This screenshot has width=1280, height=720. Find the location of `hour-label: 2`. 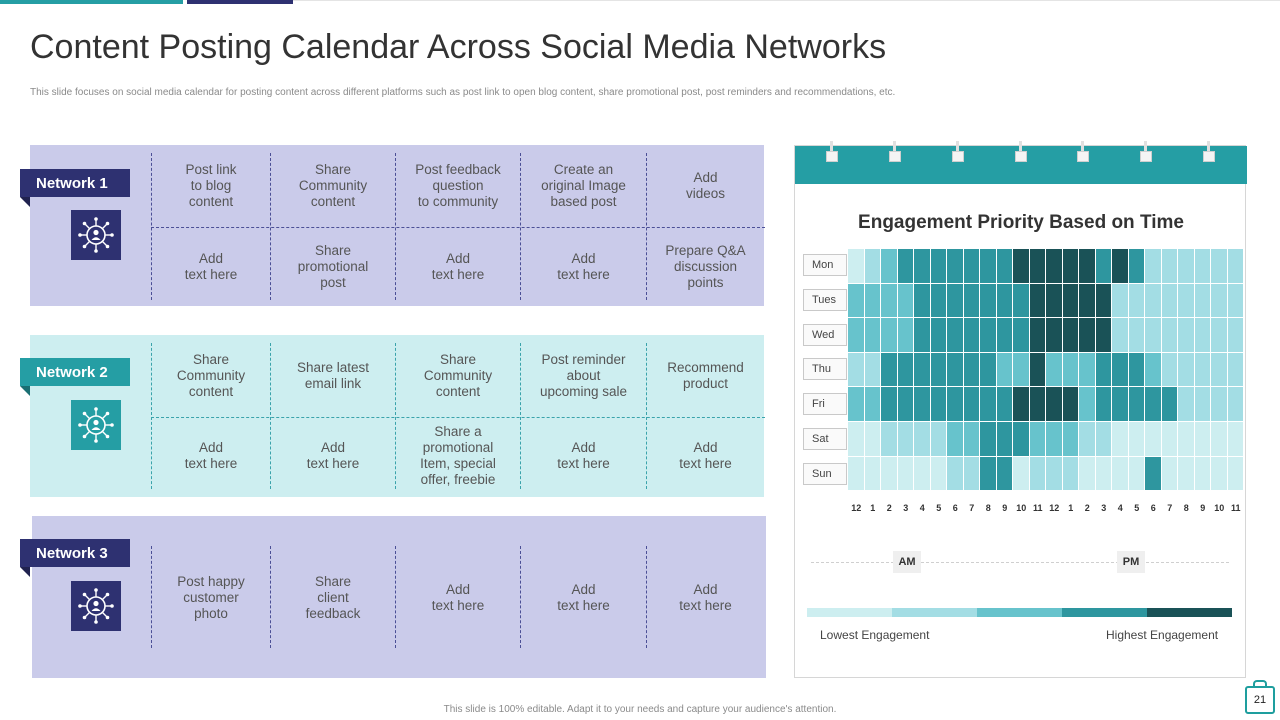

hour-label: 2 is located at coordinates (889, 508).